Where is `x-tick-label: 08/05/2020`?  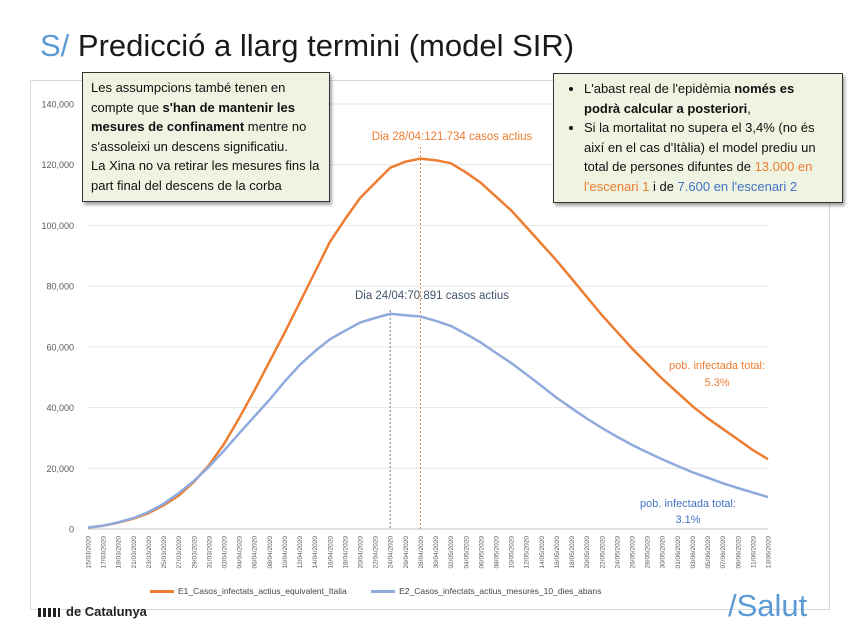 x-tick-label: 08/05/2020 is located at coordinates (497, 552).